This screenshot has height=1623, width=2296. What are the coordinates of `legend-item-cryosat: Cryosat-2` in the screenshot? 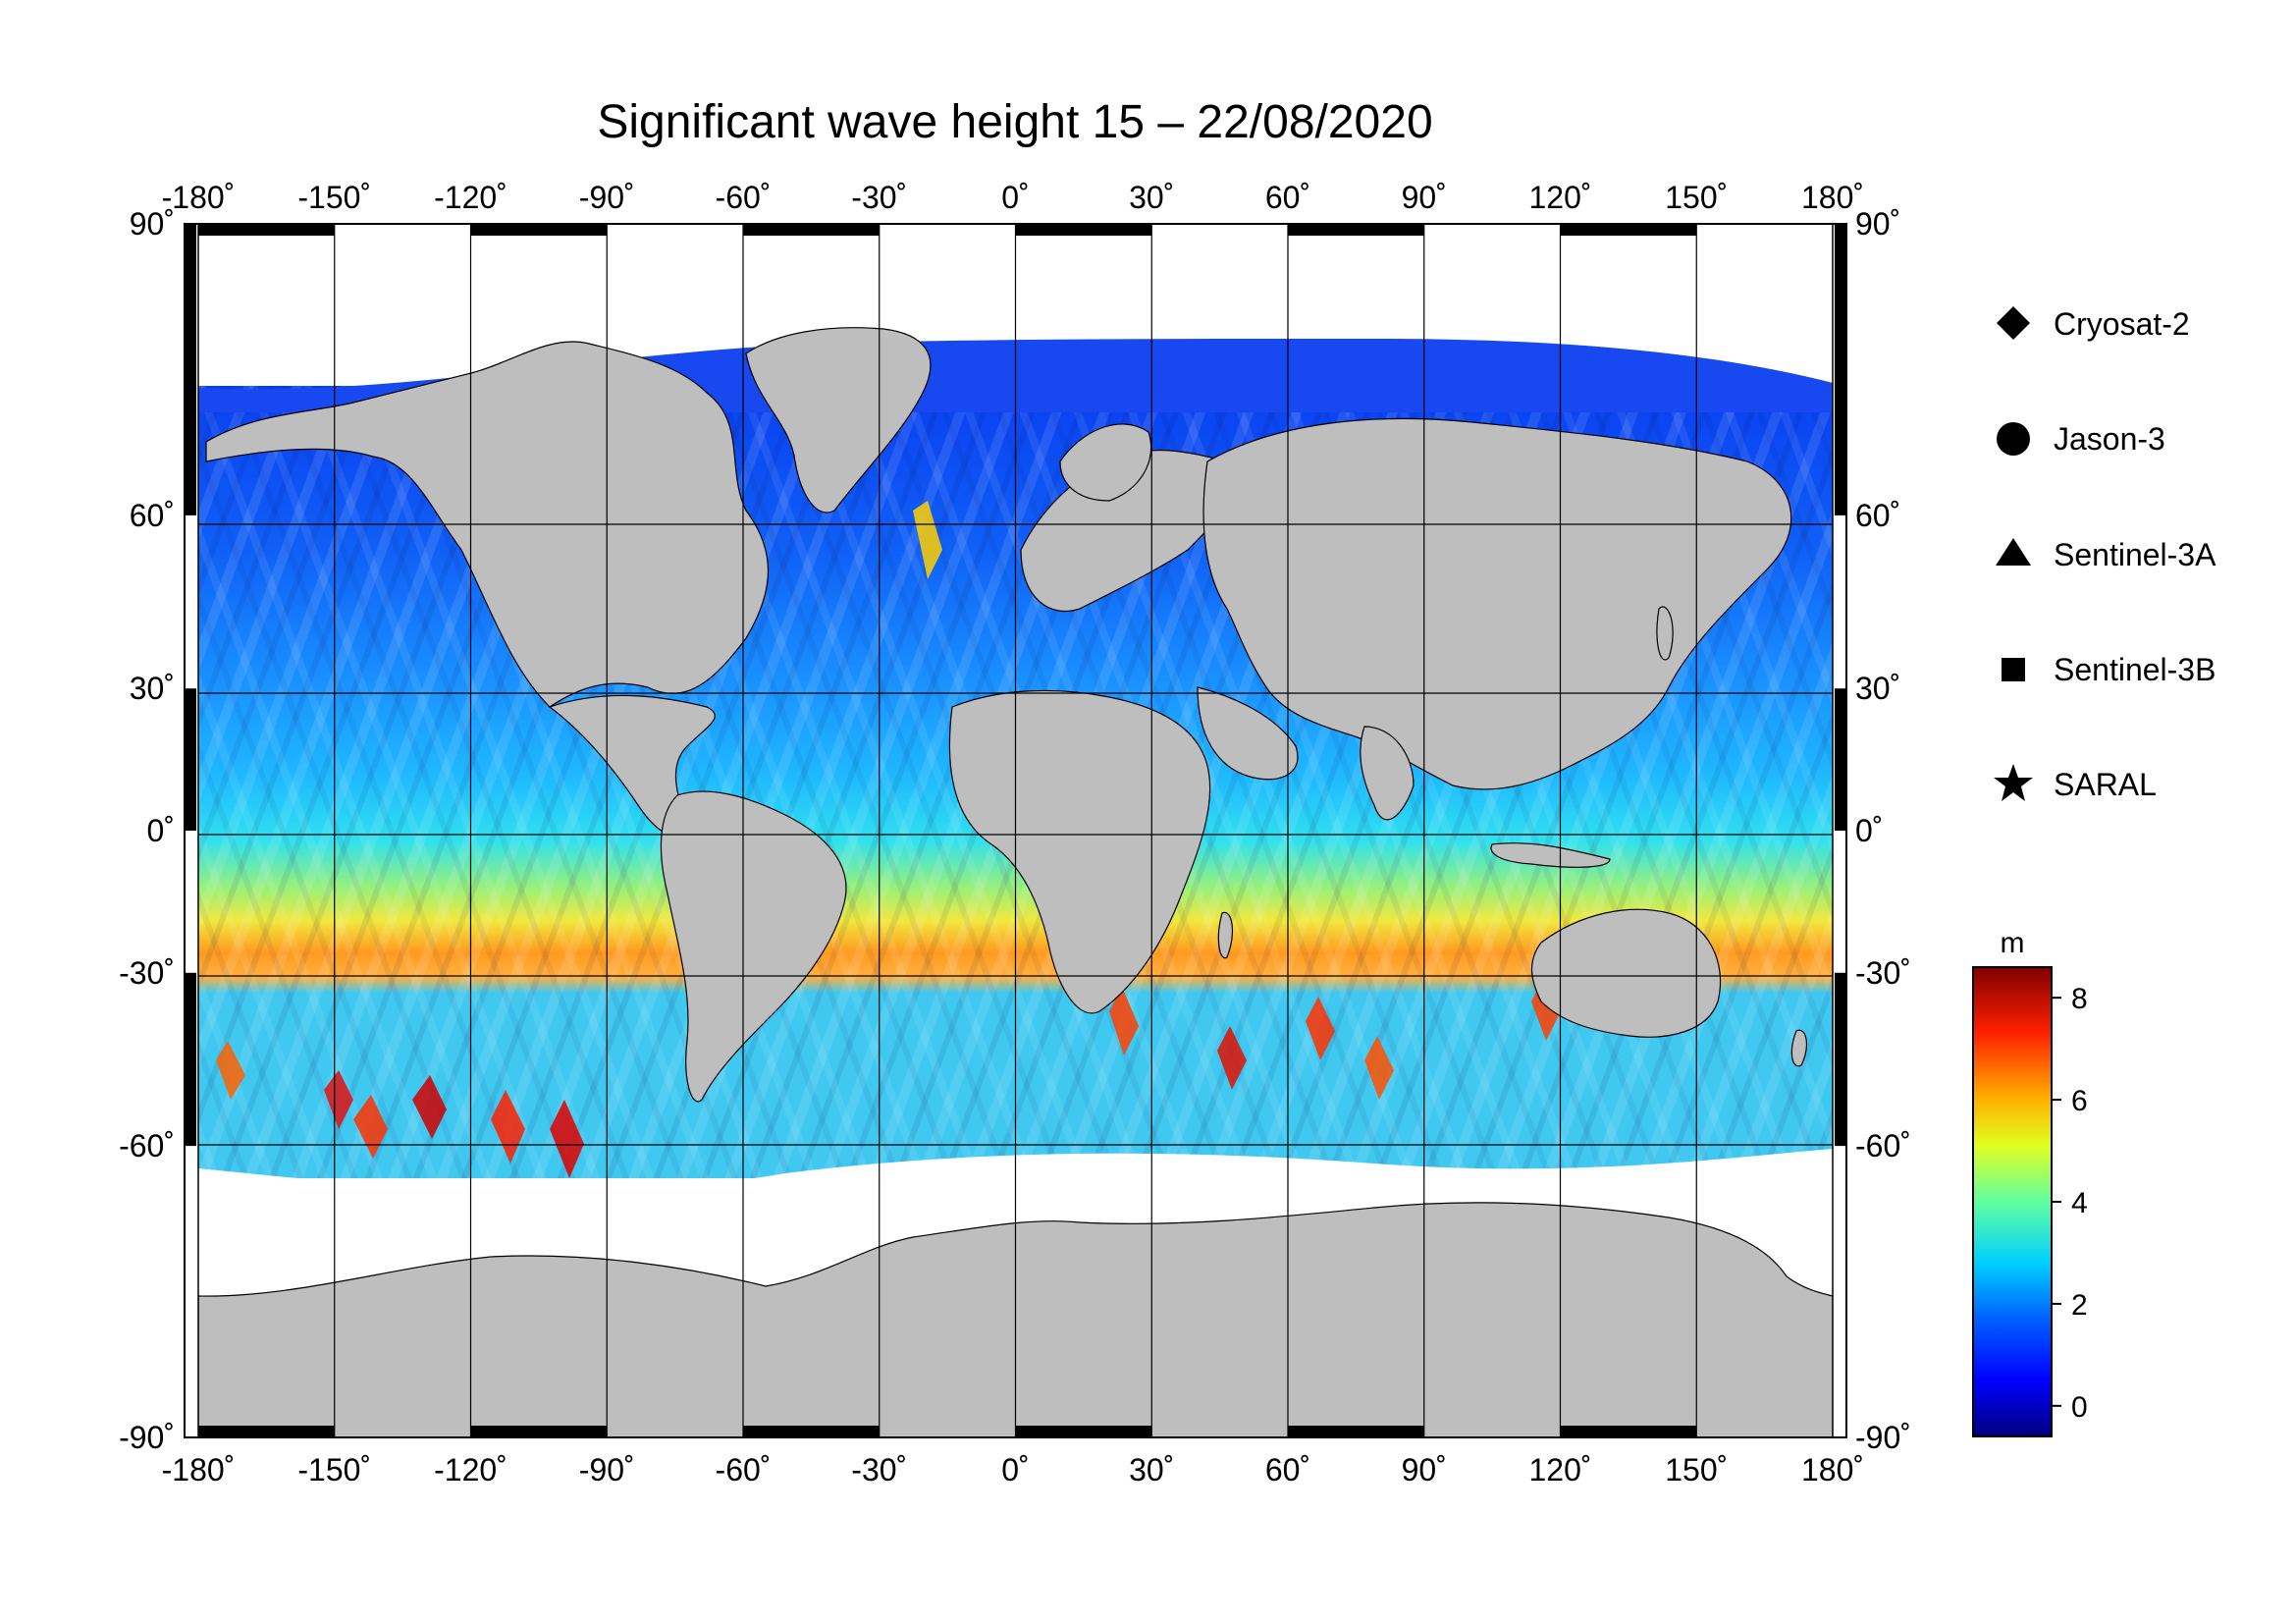 It's located at (2093, 324).